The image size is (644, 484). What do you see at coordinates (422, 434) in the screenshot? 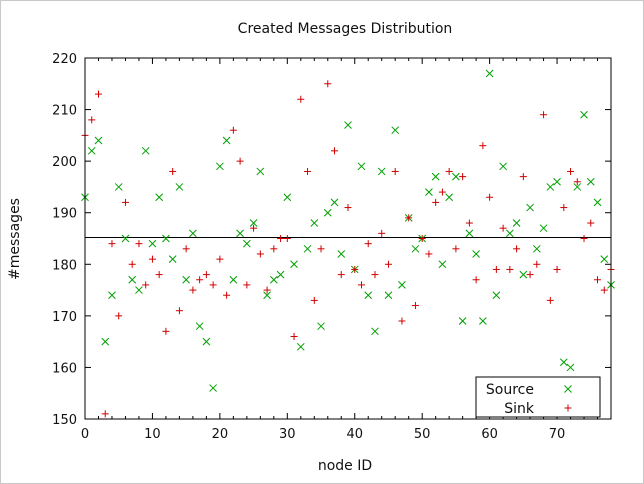
I see `x-tick-label: 50` at bounding box center [422, 434].